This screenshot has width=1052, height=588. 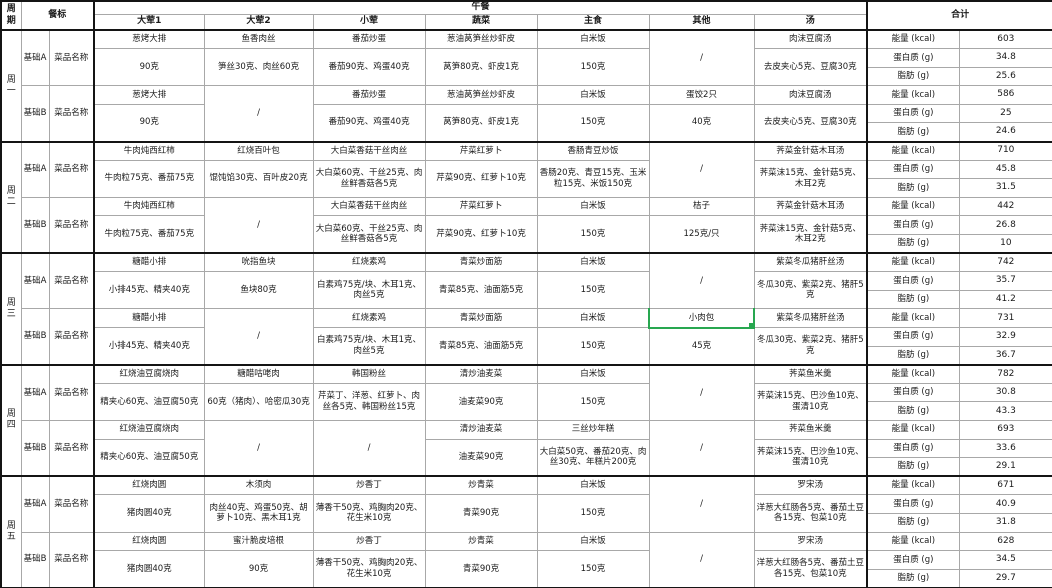 What do you see at coordinates (1005, 411) in the screenshot?
I see `nutrition-value-fat: 43.3` at bounding box center [1005, 411].